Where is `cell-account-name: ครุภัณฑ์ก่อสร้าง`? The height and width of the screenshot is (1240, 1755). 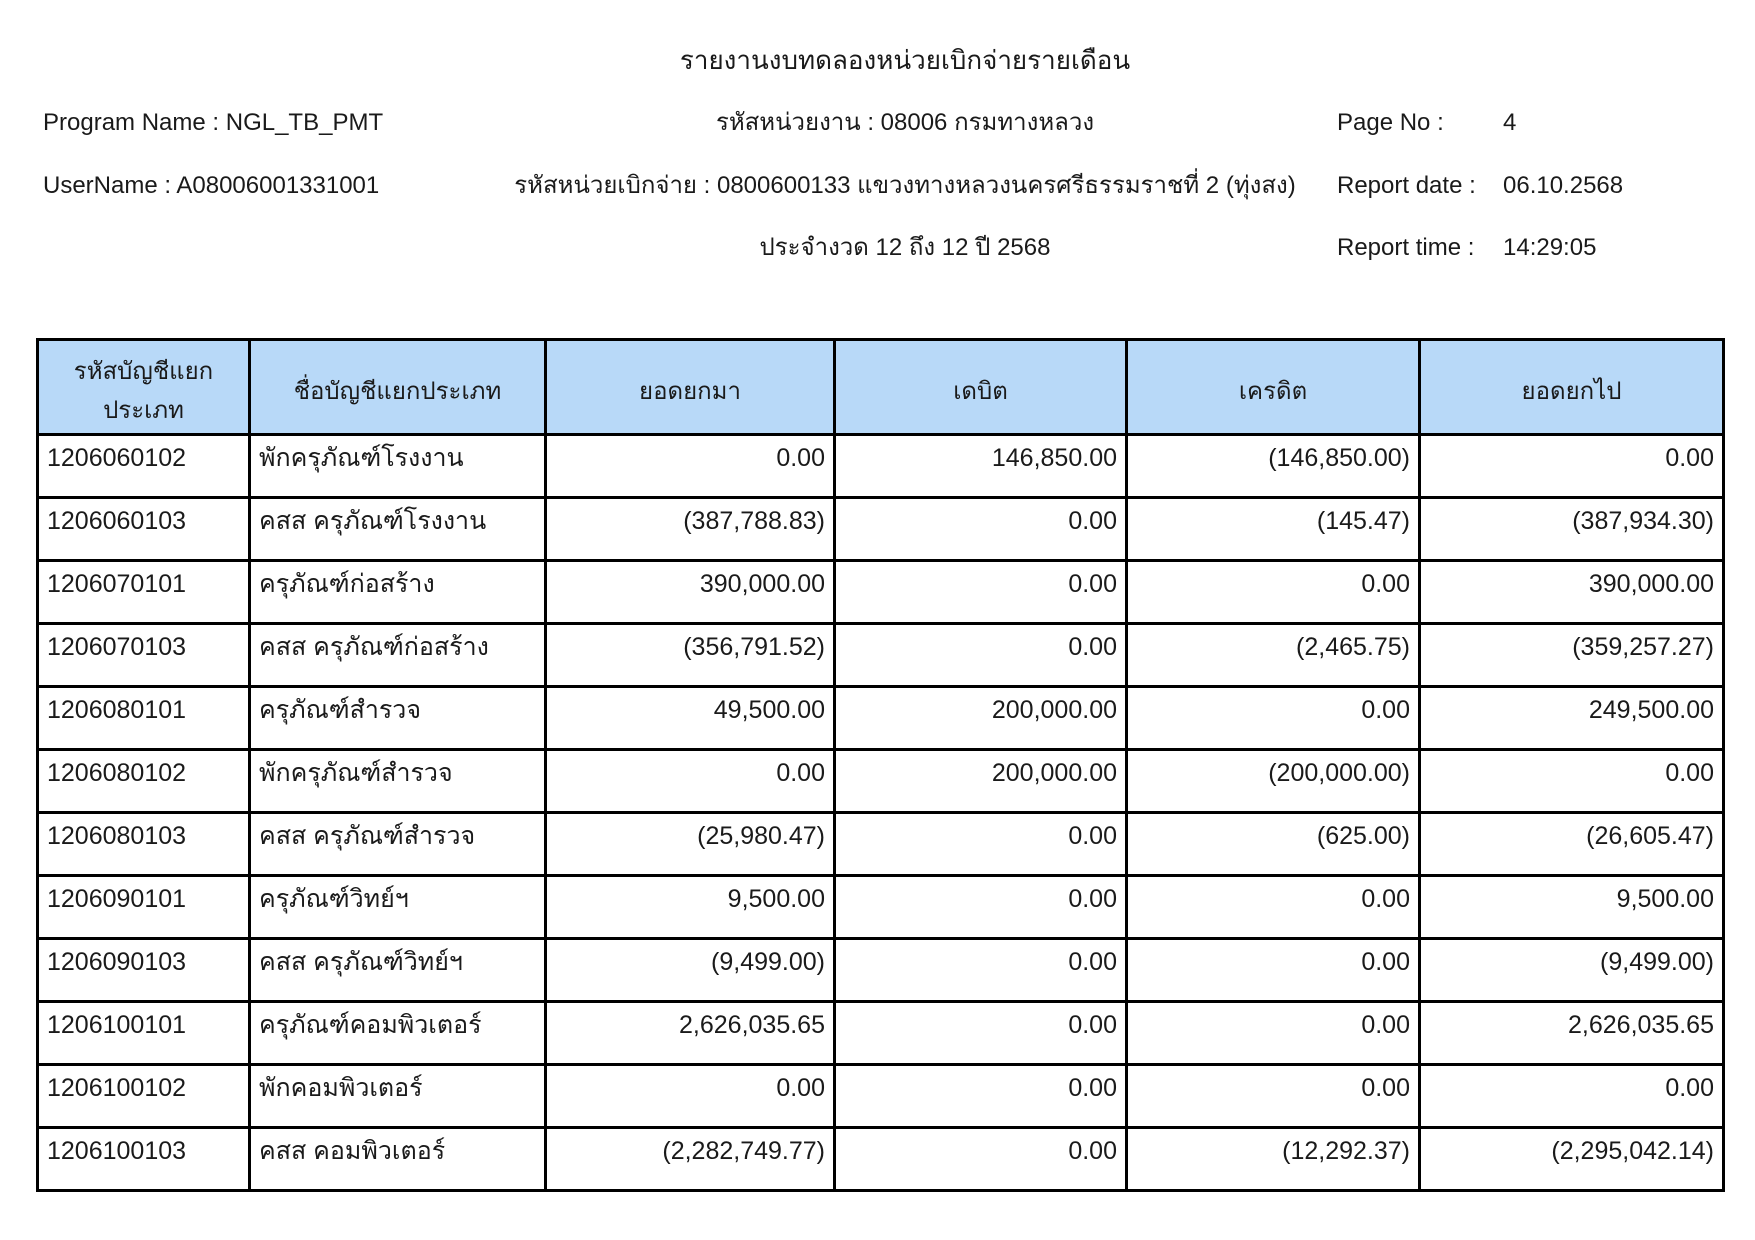
cell-account-name: ครุภัณฑ์ก่อสร้าง is located at coordinates (397, 592).